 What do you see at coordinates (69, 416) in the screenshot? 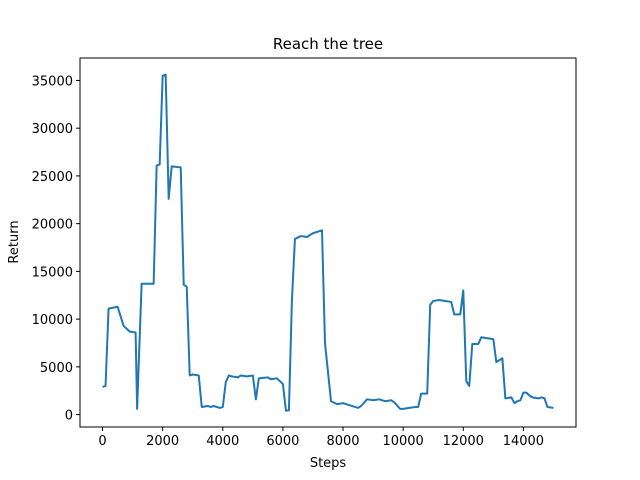
I see `y-tick-label: 0` at bounding box center [69, 416].